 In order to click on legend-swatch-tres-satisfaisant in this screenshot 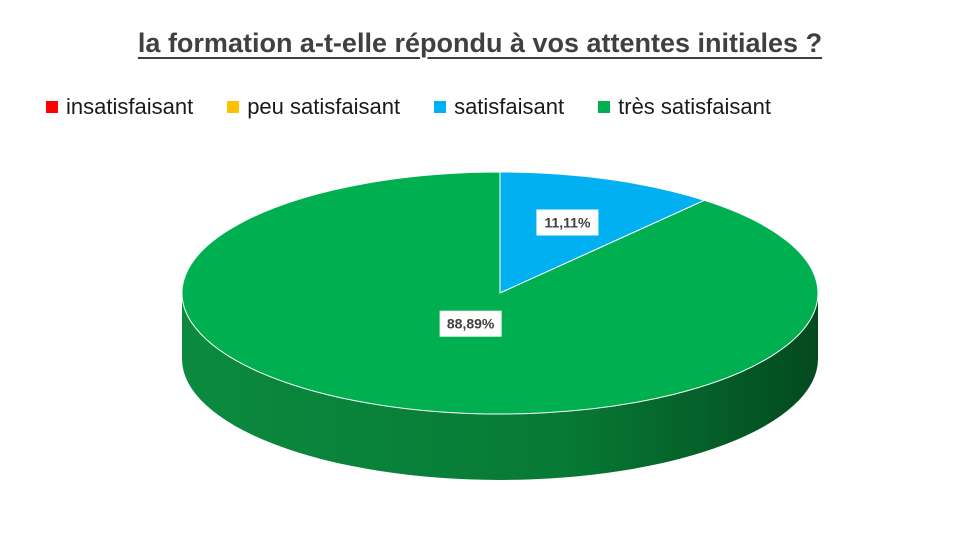, I will do `click(604, 107)`.